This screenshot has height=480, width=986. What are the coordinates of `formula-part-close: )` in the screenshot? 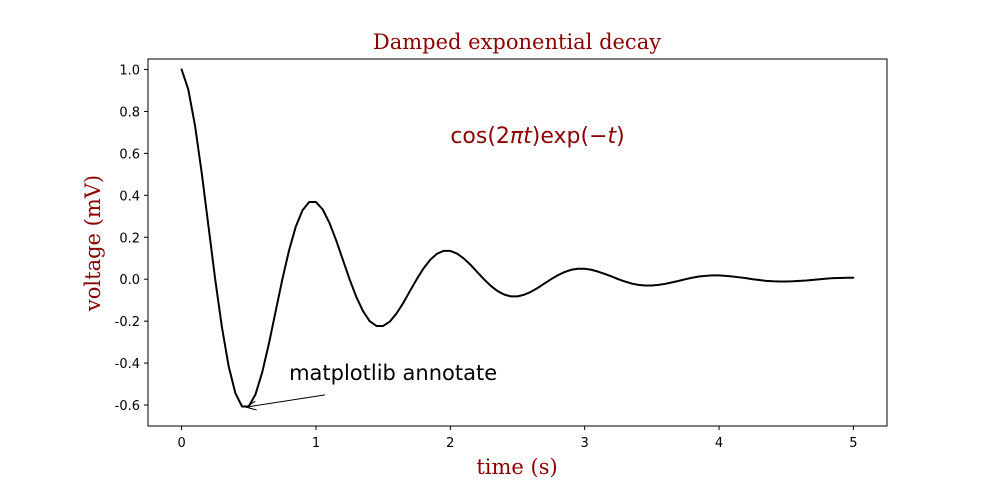 It's located at (620, 136).